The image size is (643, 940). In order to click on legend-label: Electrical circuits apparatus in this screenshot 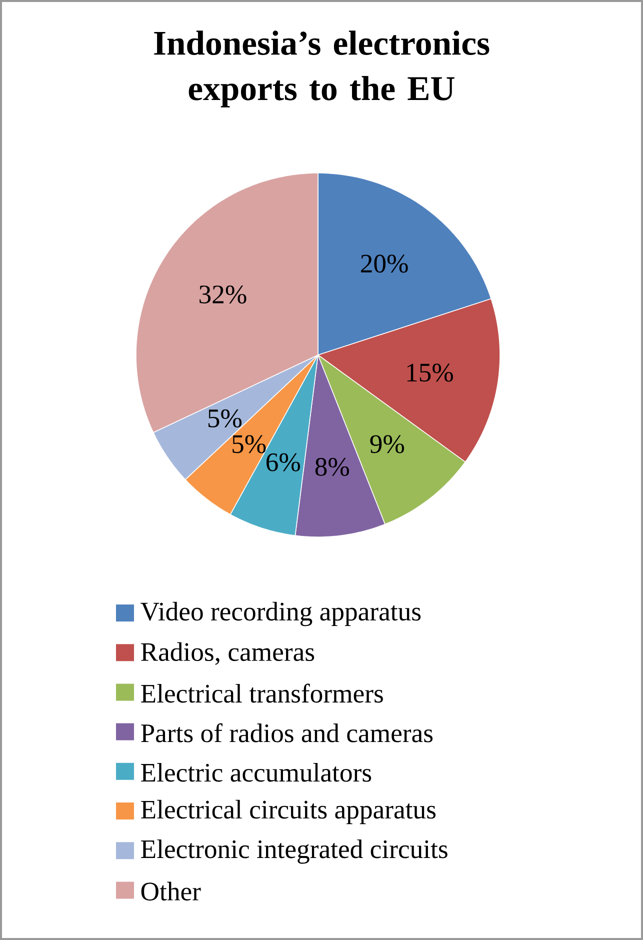, I will do `click(288, 812)`.